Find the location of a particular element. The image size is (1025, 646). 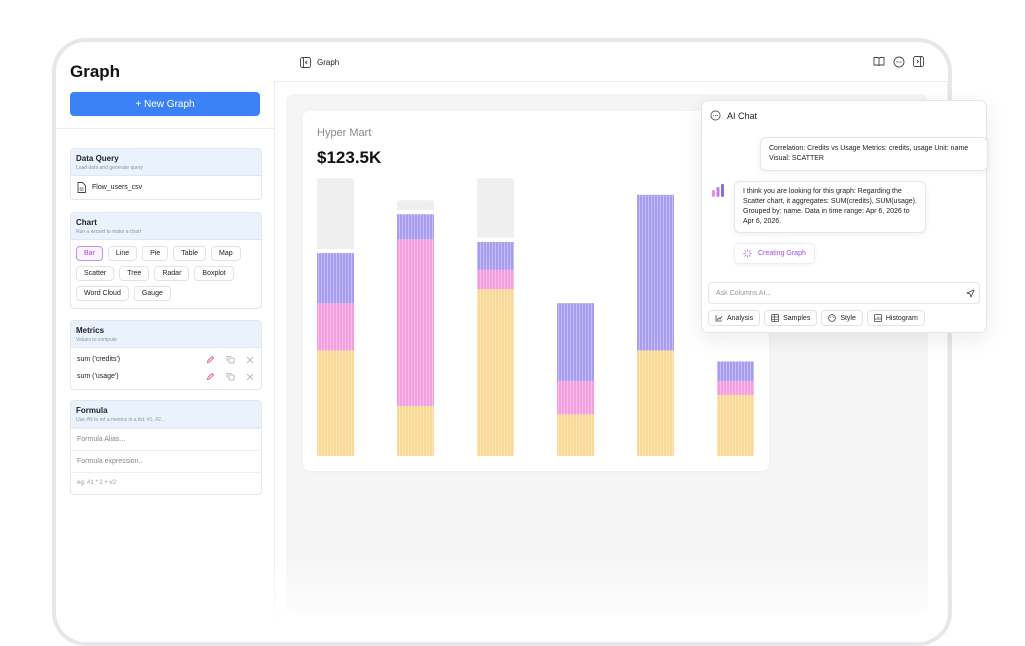

send-icon is located at coordinates (970, 293).